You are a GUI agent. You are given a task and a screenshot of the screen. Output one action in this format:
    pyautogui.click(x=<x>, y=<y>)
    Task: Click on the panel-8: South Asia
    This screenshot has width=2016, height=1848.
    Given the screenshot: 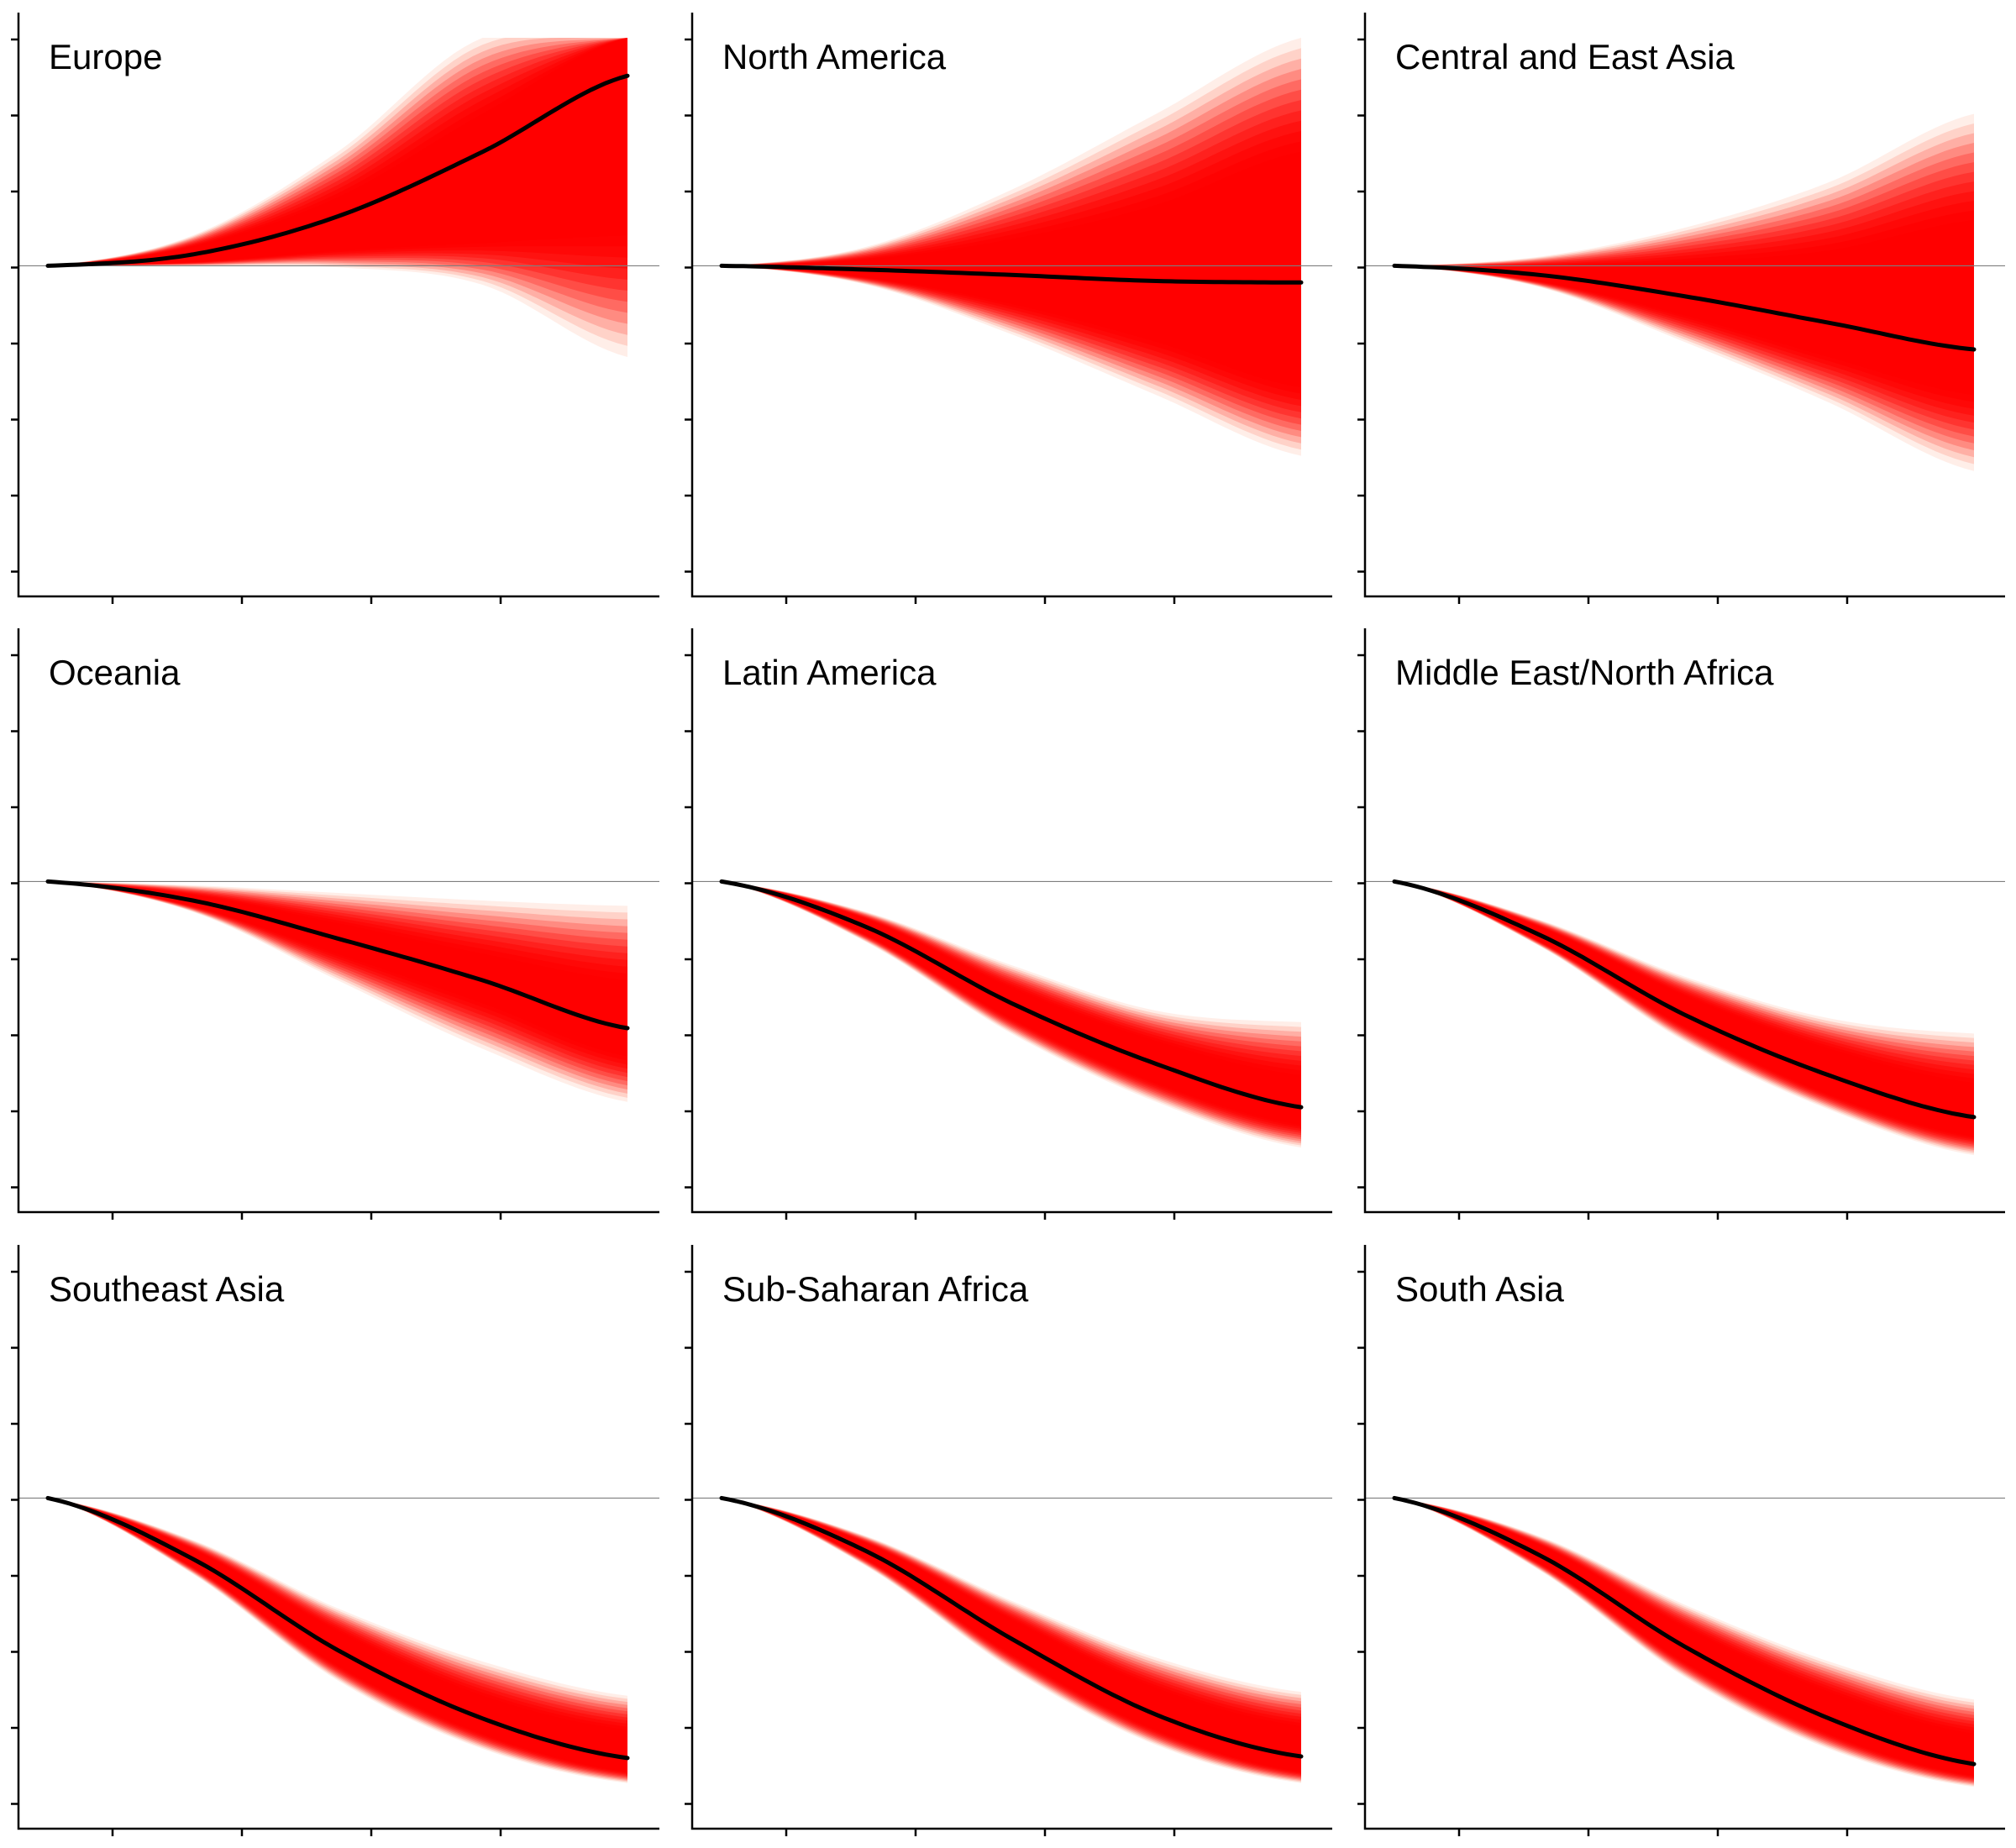 What is the action you would take?
    pyautogui.click(x=1681, y=1540)
    